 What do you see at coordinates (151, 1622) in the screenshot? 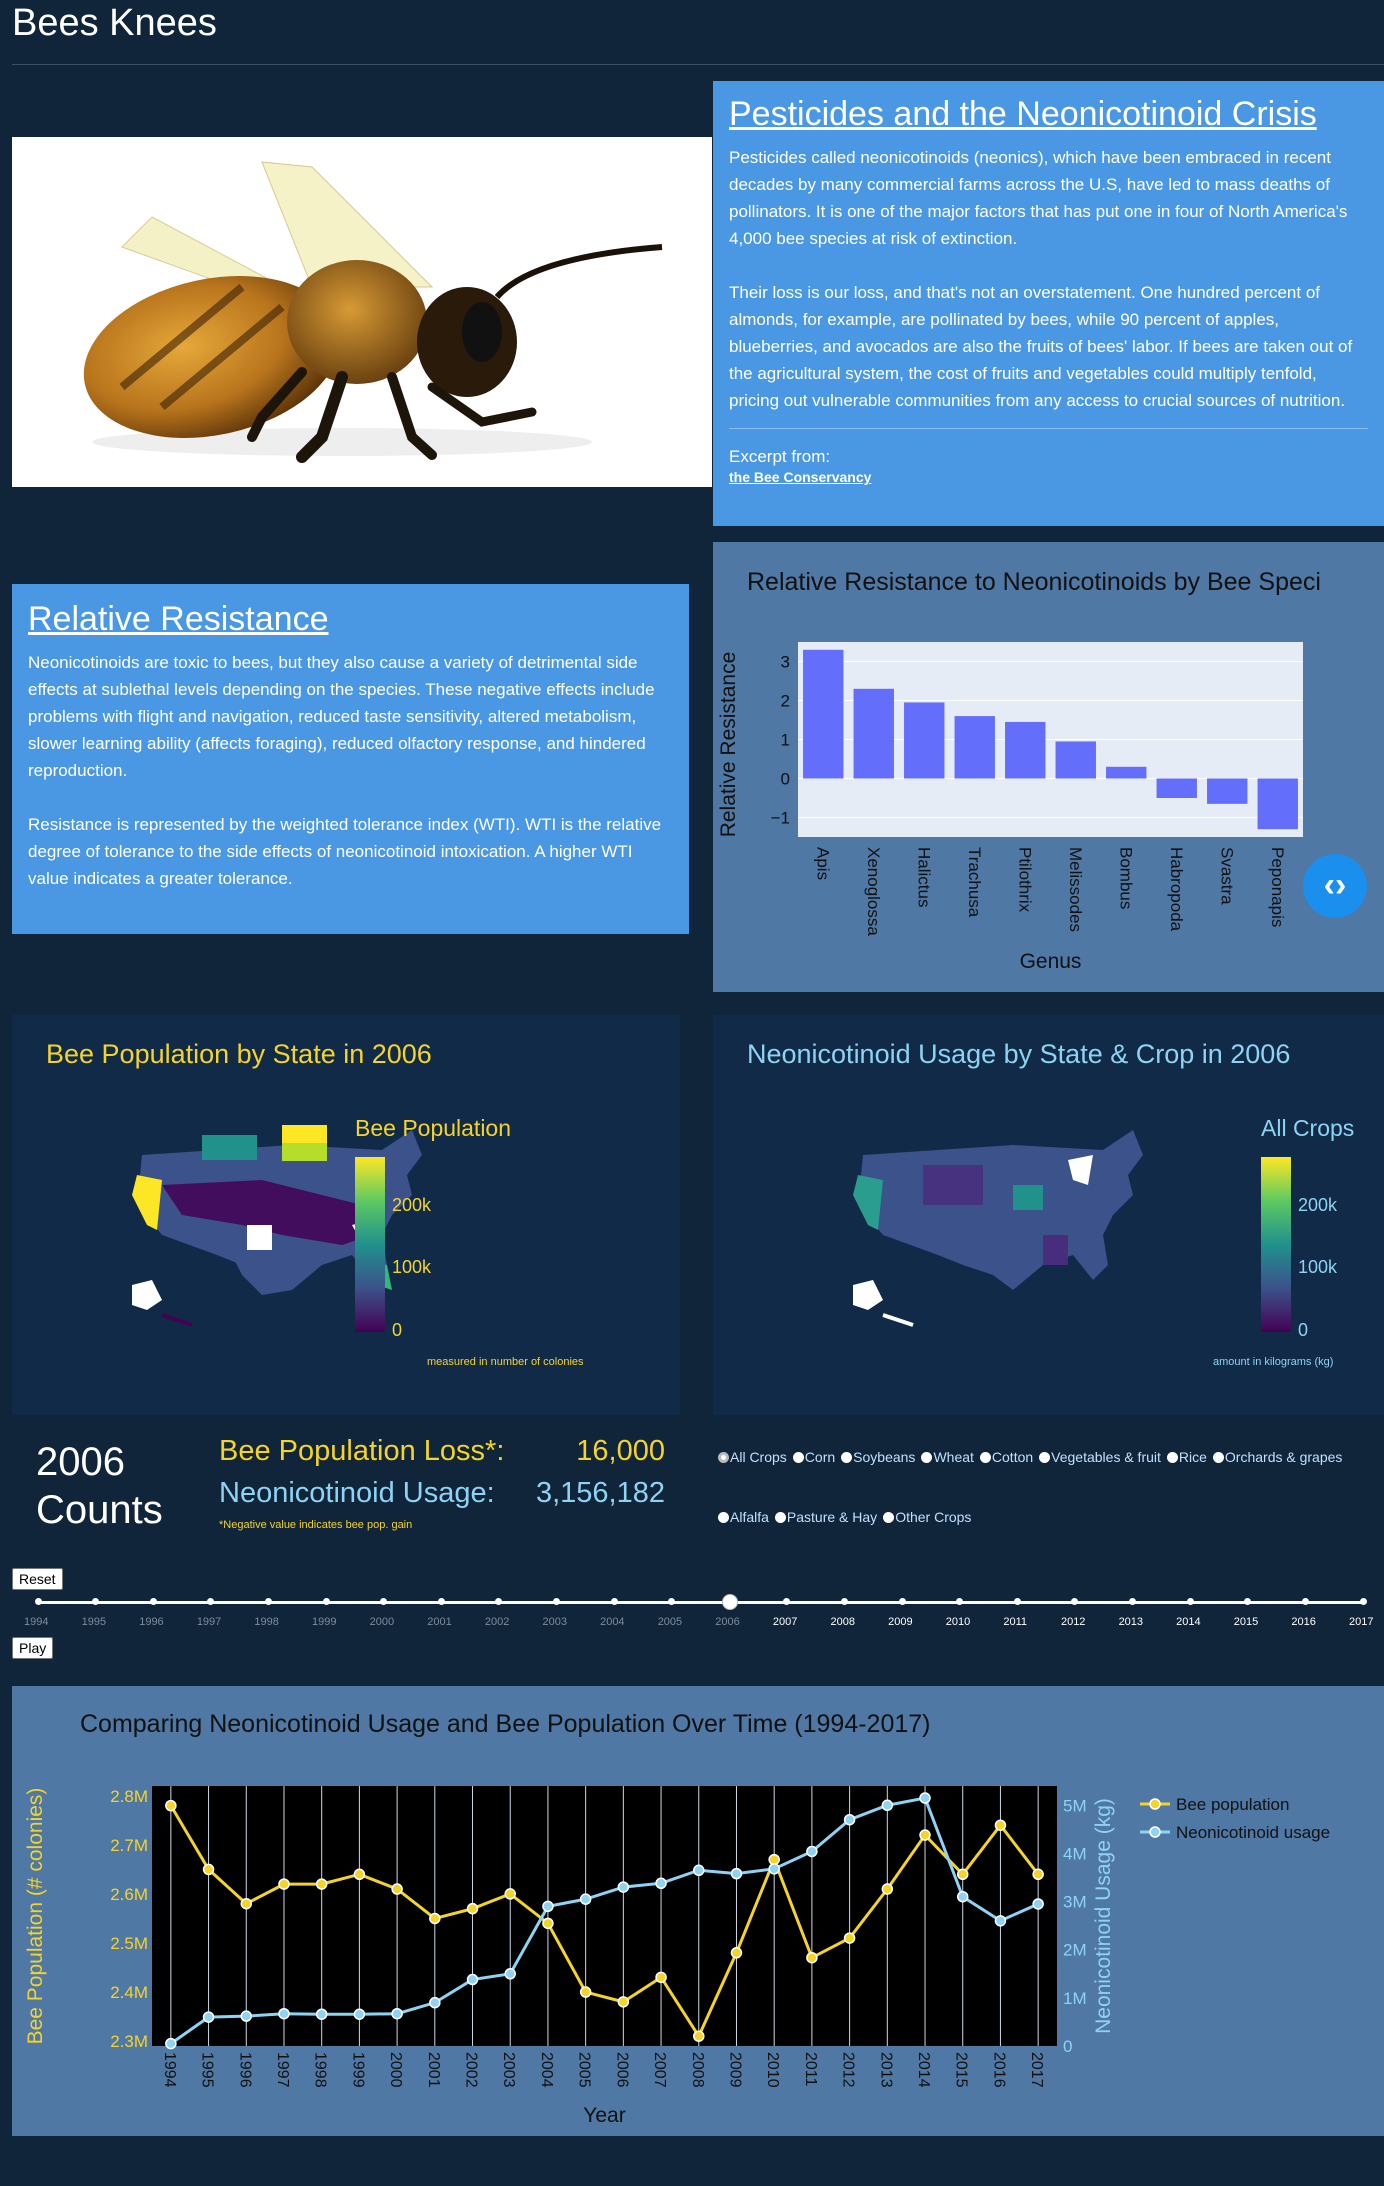
I see `slider-year-label: 1996` at bounding box center [151, 1622].